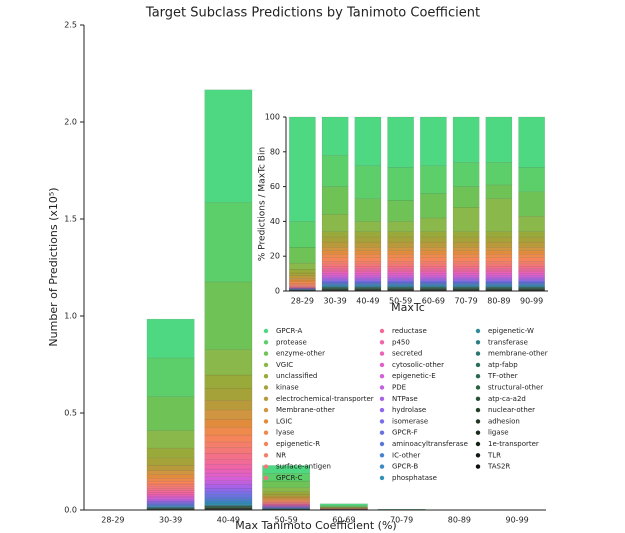 The height and width of the screenshot is (533, 625). I want to click on legend-label: p450, so click(401, 342).